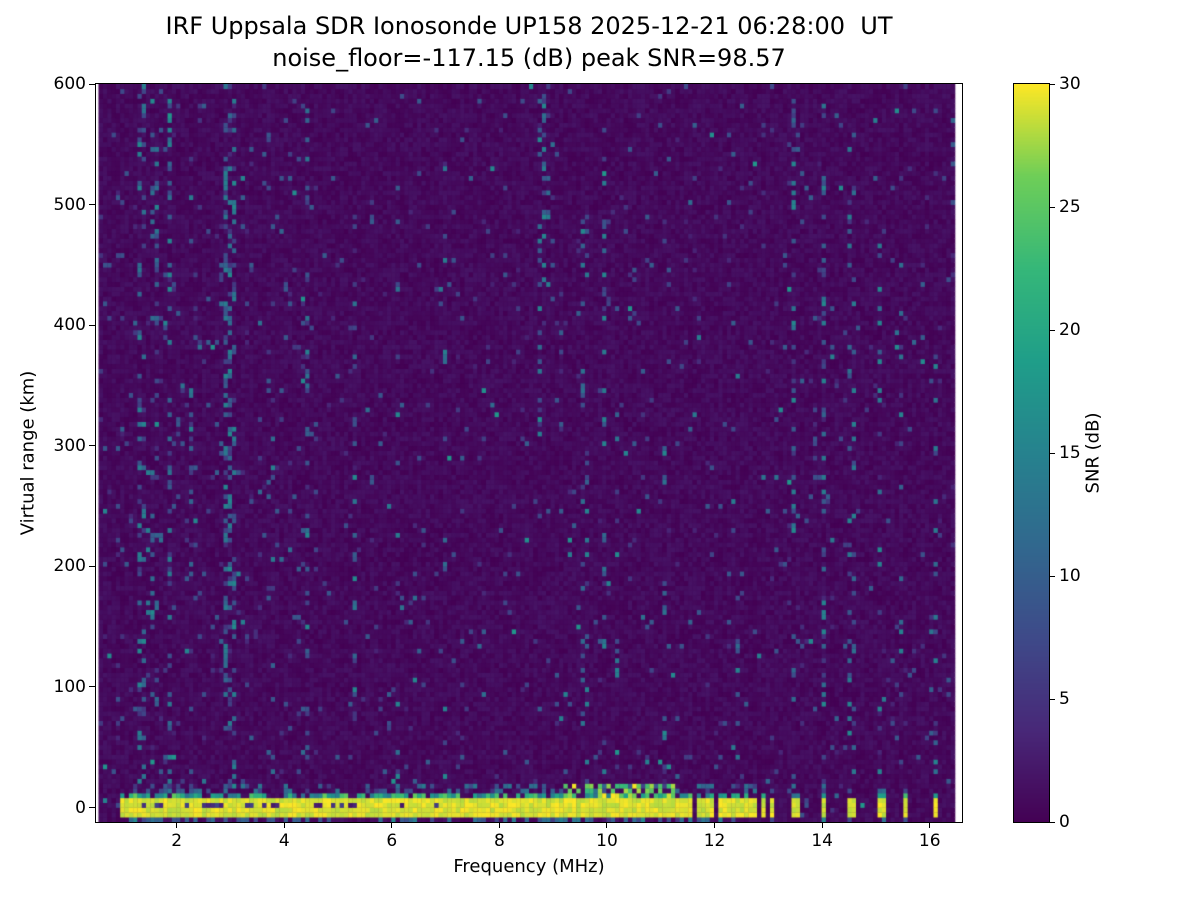 The width and height of the screenshot is (1200, 900). Describe the element at coordinates (1070, 84) in the screenshot. I see `colorbar-tick-label: 30` at that location.